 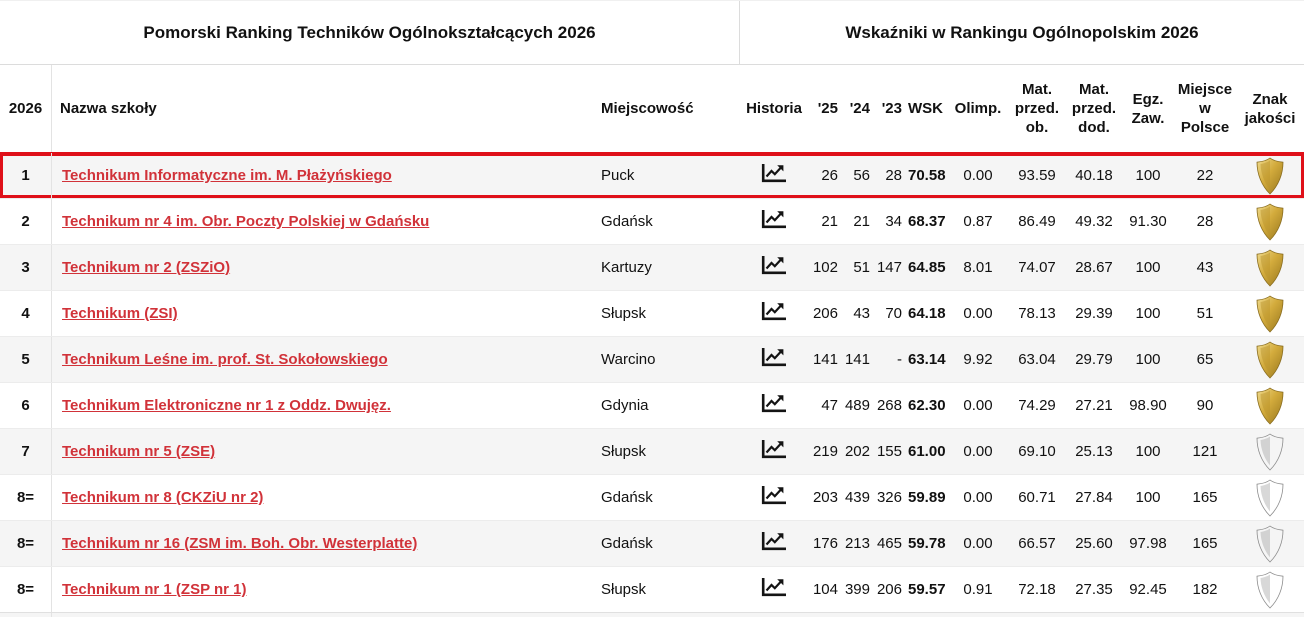 What do you see at coordinates (827, 108) in the screenshot?
I see `column-header-2025: '25` at bounding box center [827, 108].